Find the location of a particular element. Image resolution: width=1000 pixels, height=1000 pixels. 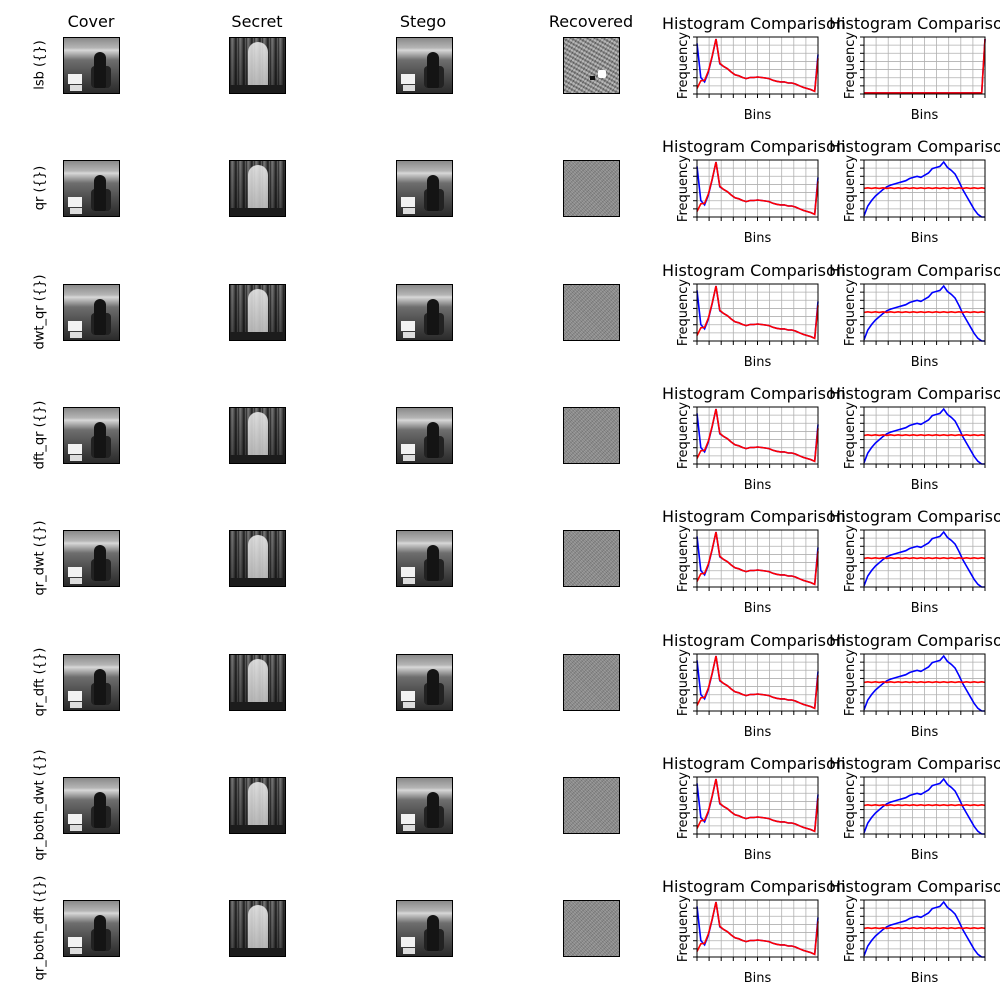

histogram-cover-stego-row-0: Histogram Comparison Bins Frequency is located at coordinates (754, 68).